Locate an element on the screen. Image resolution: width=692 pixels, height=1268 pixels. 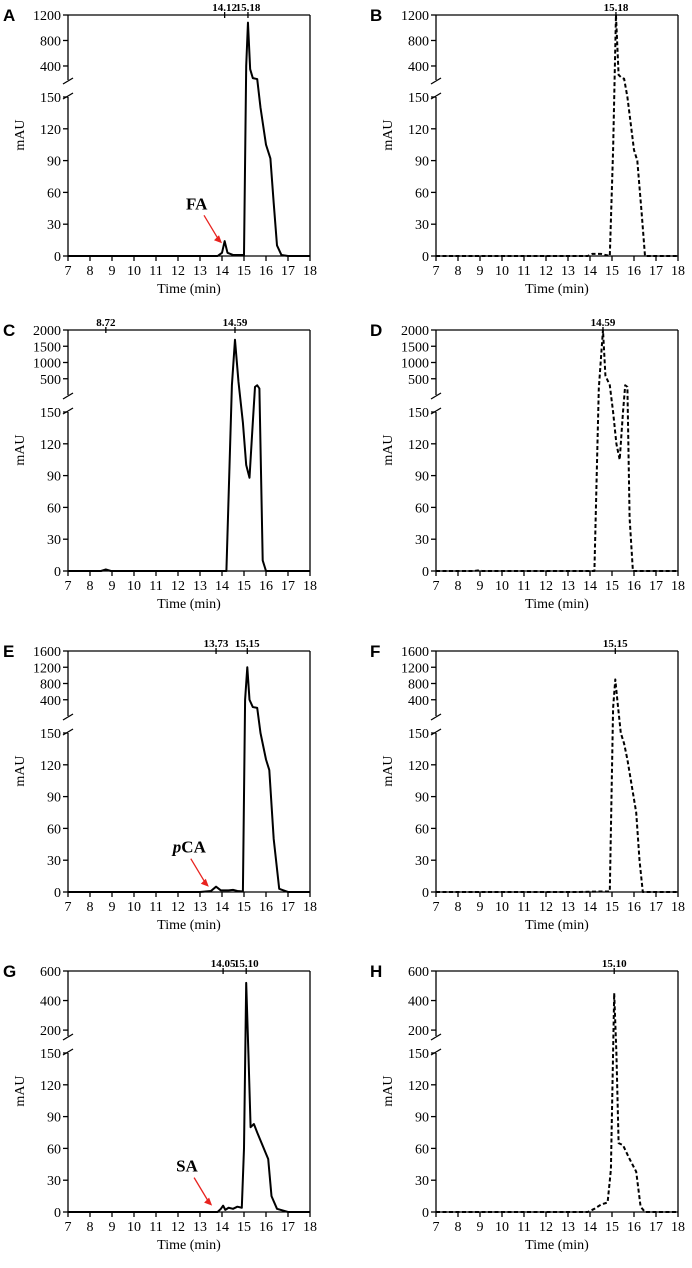
peak-label: 15.18 is located at coordinates (248, 8).